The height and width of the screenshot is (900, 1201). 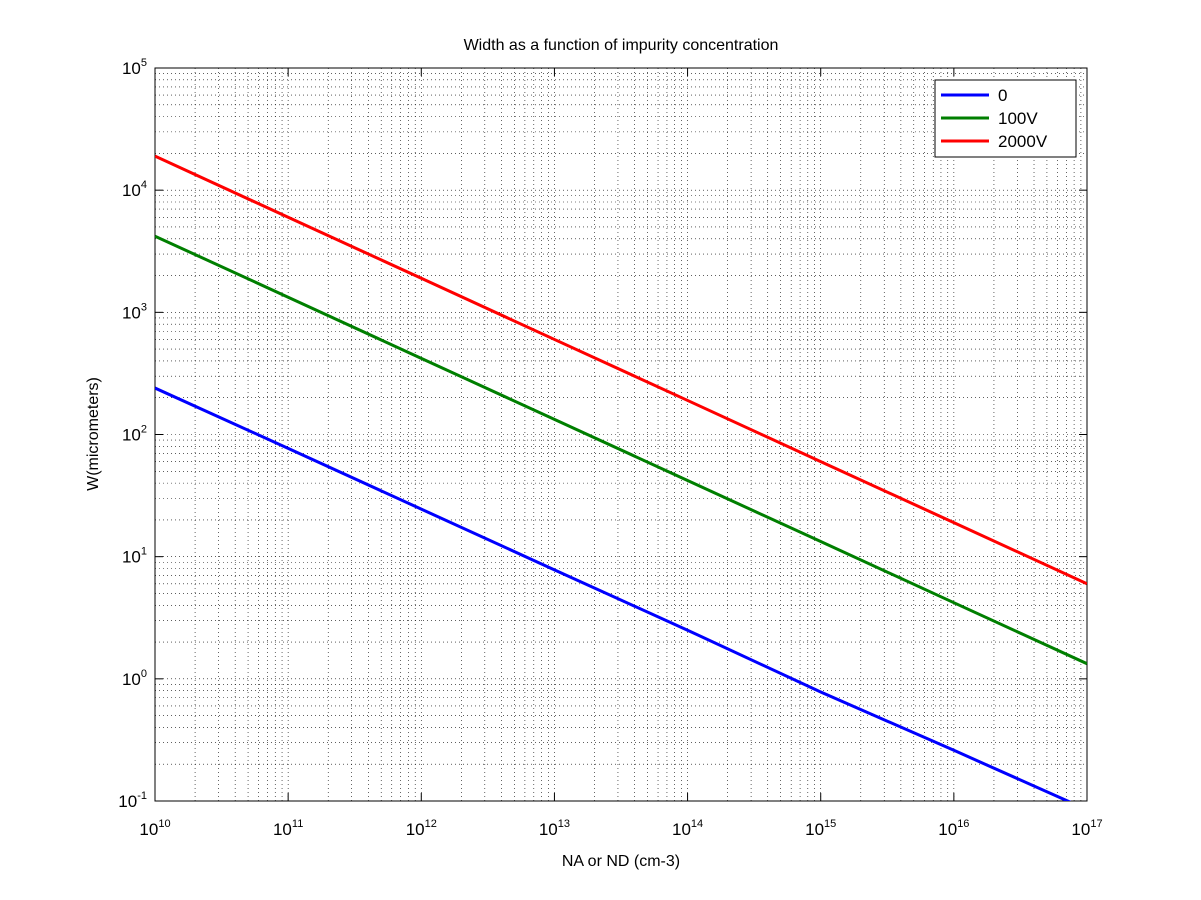 I want to click on x-tick-label: 1010, so click(x=154, y=828).